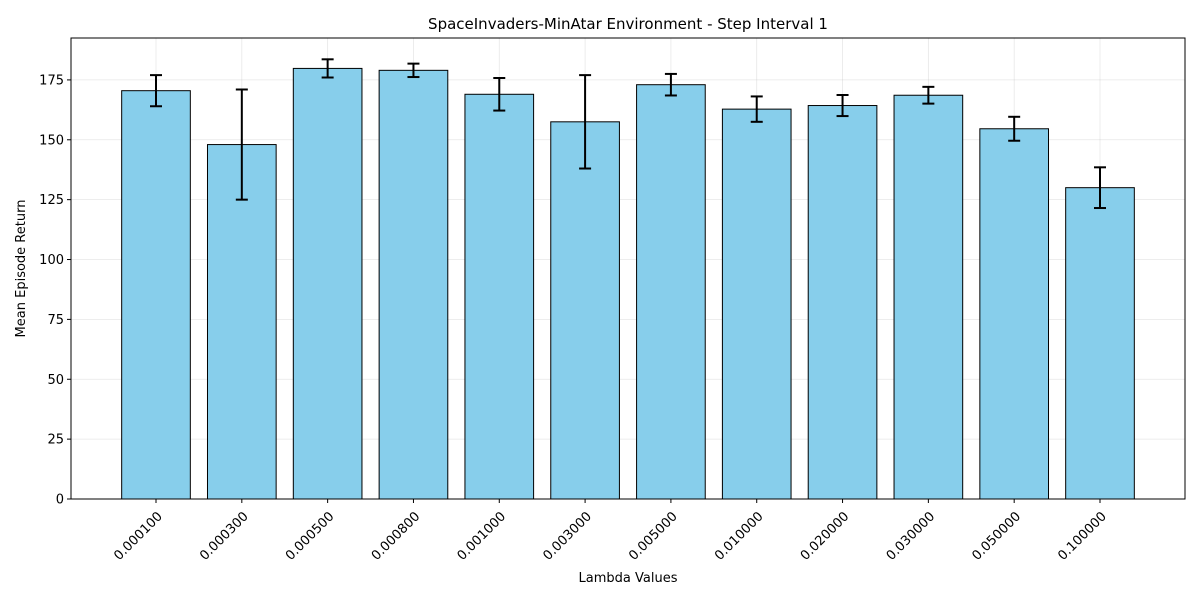  What do you see at coordinates (60, 500) in the screenshot?
I see `y-tick-label: 0` at bounding box center [60, 500].